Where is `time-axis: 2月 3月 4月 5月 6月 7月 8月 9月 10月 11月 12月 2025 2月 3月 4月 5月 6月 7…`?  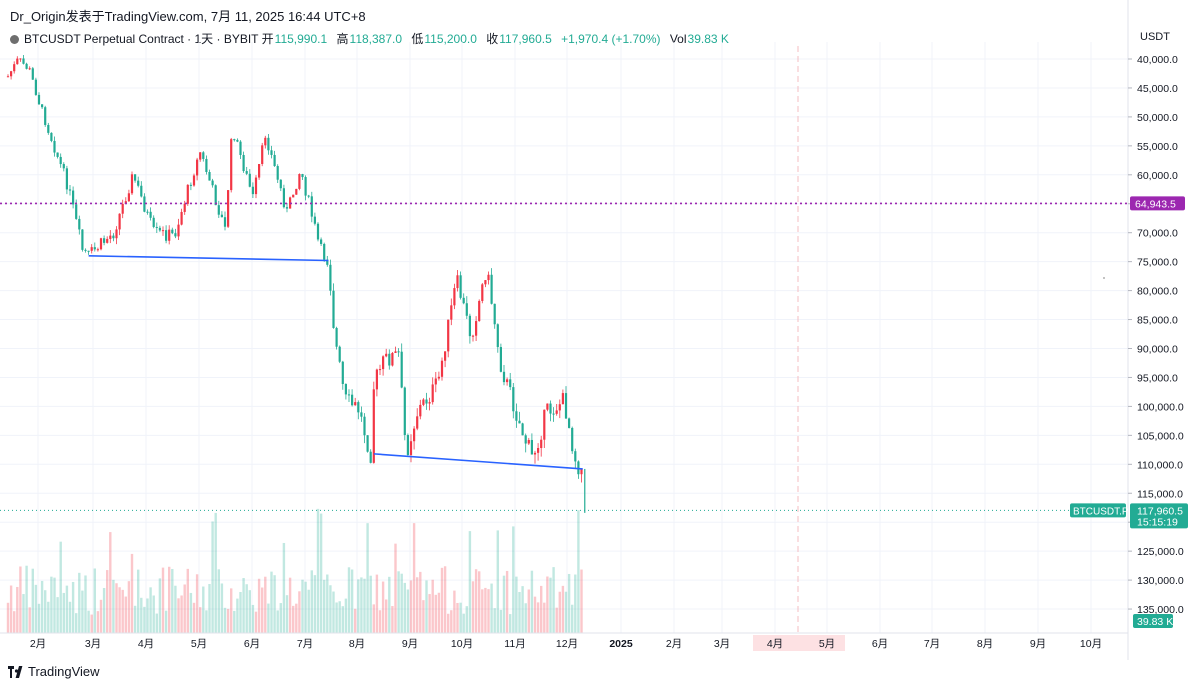 time-axis: 2月 3月 4月 5月 6月 7月 8月 9月 10月 11月 12月 2025 2月 3月 4月 5月 6月 7… is located at coordinates (564, 641).